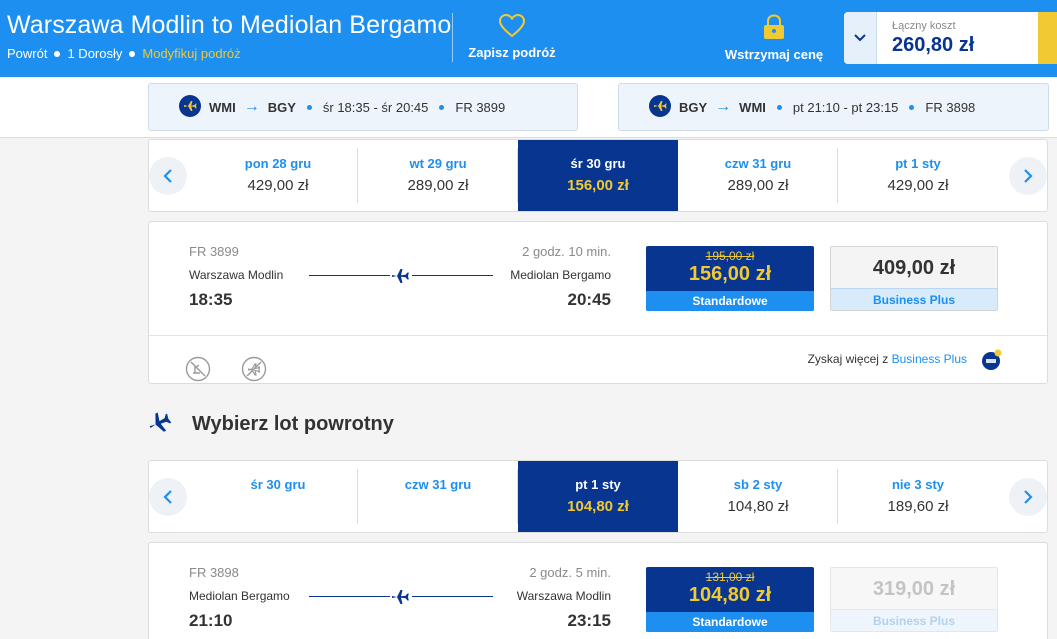 Image resolution: width=1057 pixels, height=639 pixels. I want to click on return-summary-chip: BGY → WMI pt 21:10 - pt 23:15 FR 3898, so click(833, 107).